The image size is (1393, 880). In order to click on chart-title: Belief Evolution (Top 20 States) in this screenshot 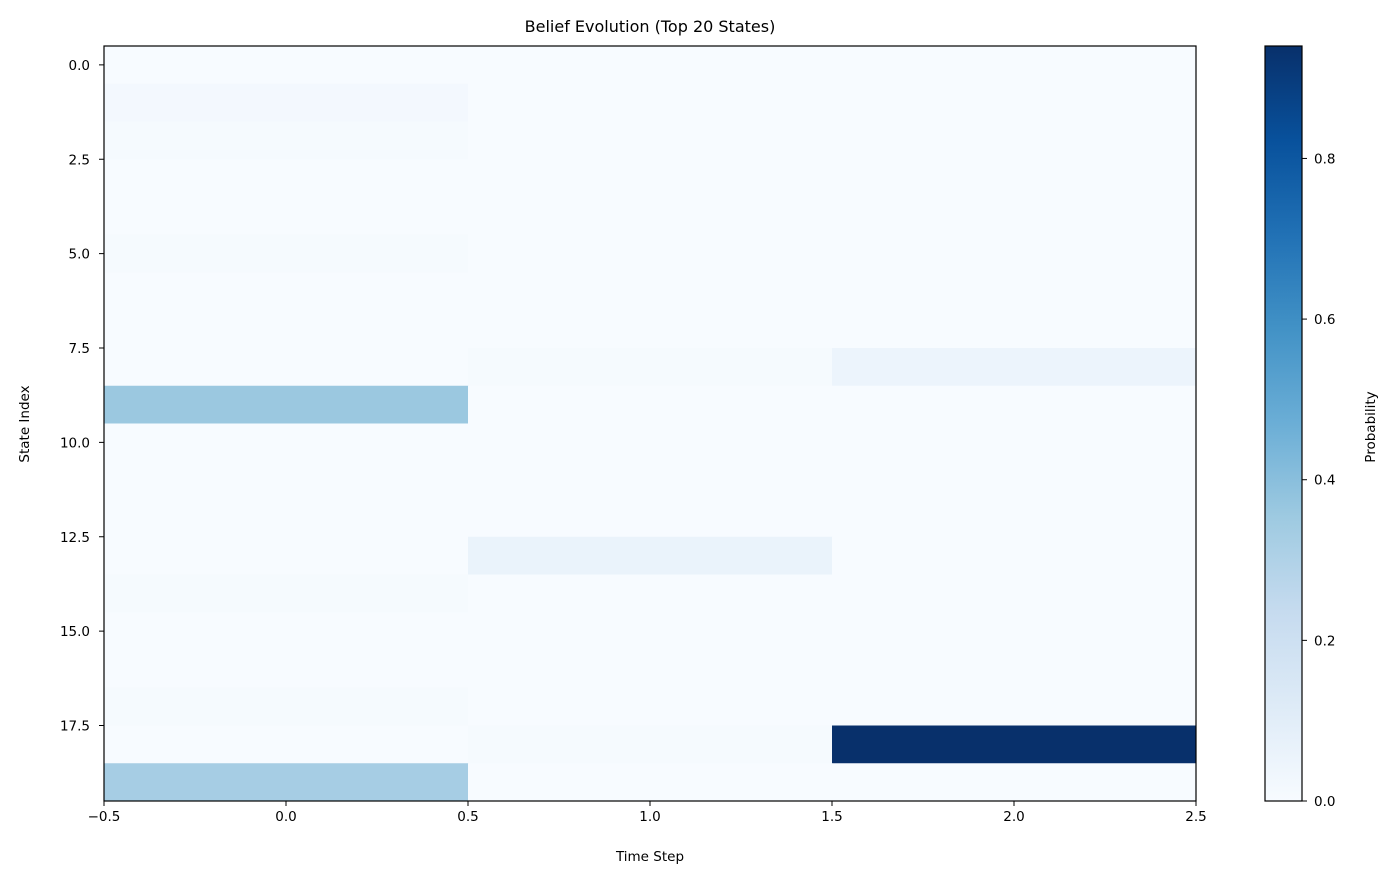, I will do `click(650, 26)`.